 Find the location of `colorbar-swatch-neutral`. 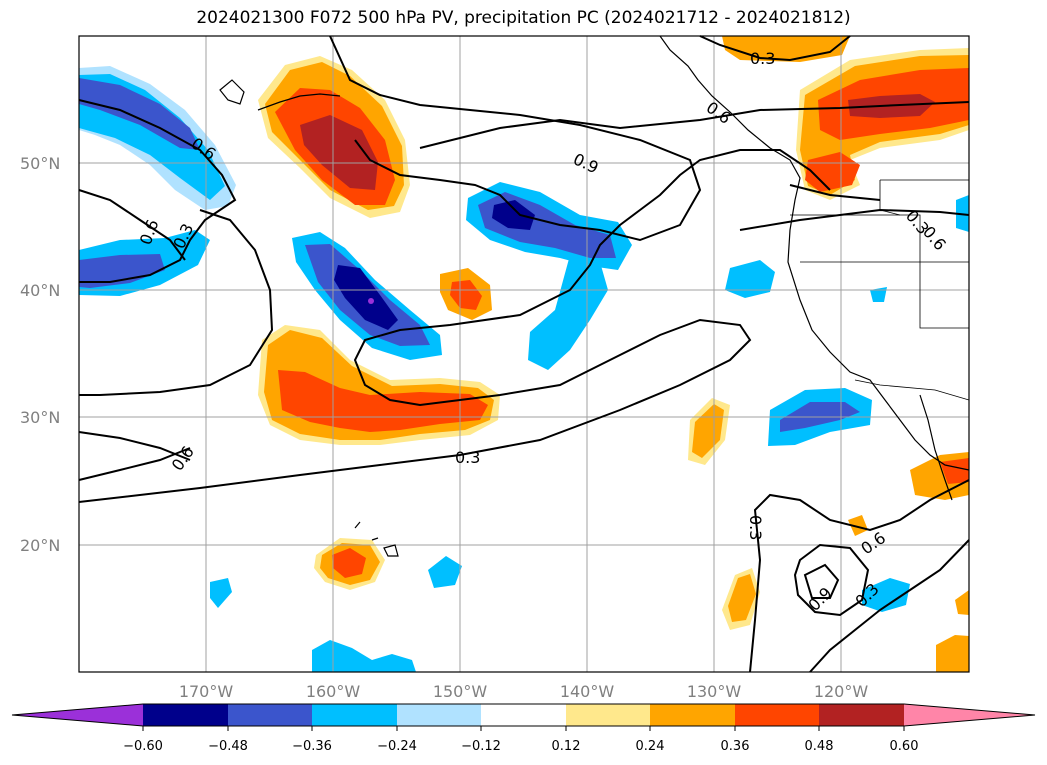

colorbar-swatch-neutral is located at coordinates (523, 715).